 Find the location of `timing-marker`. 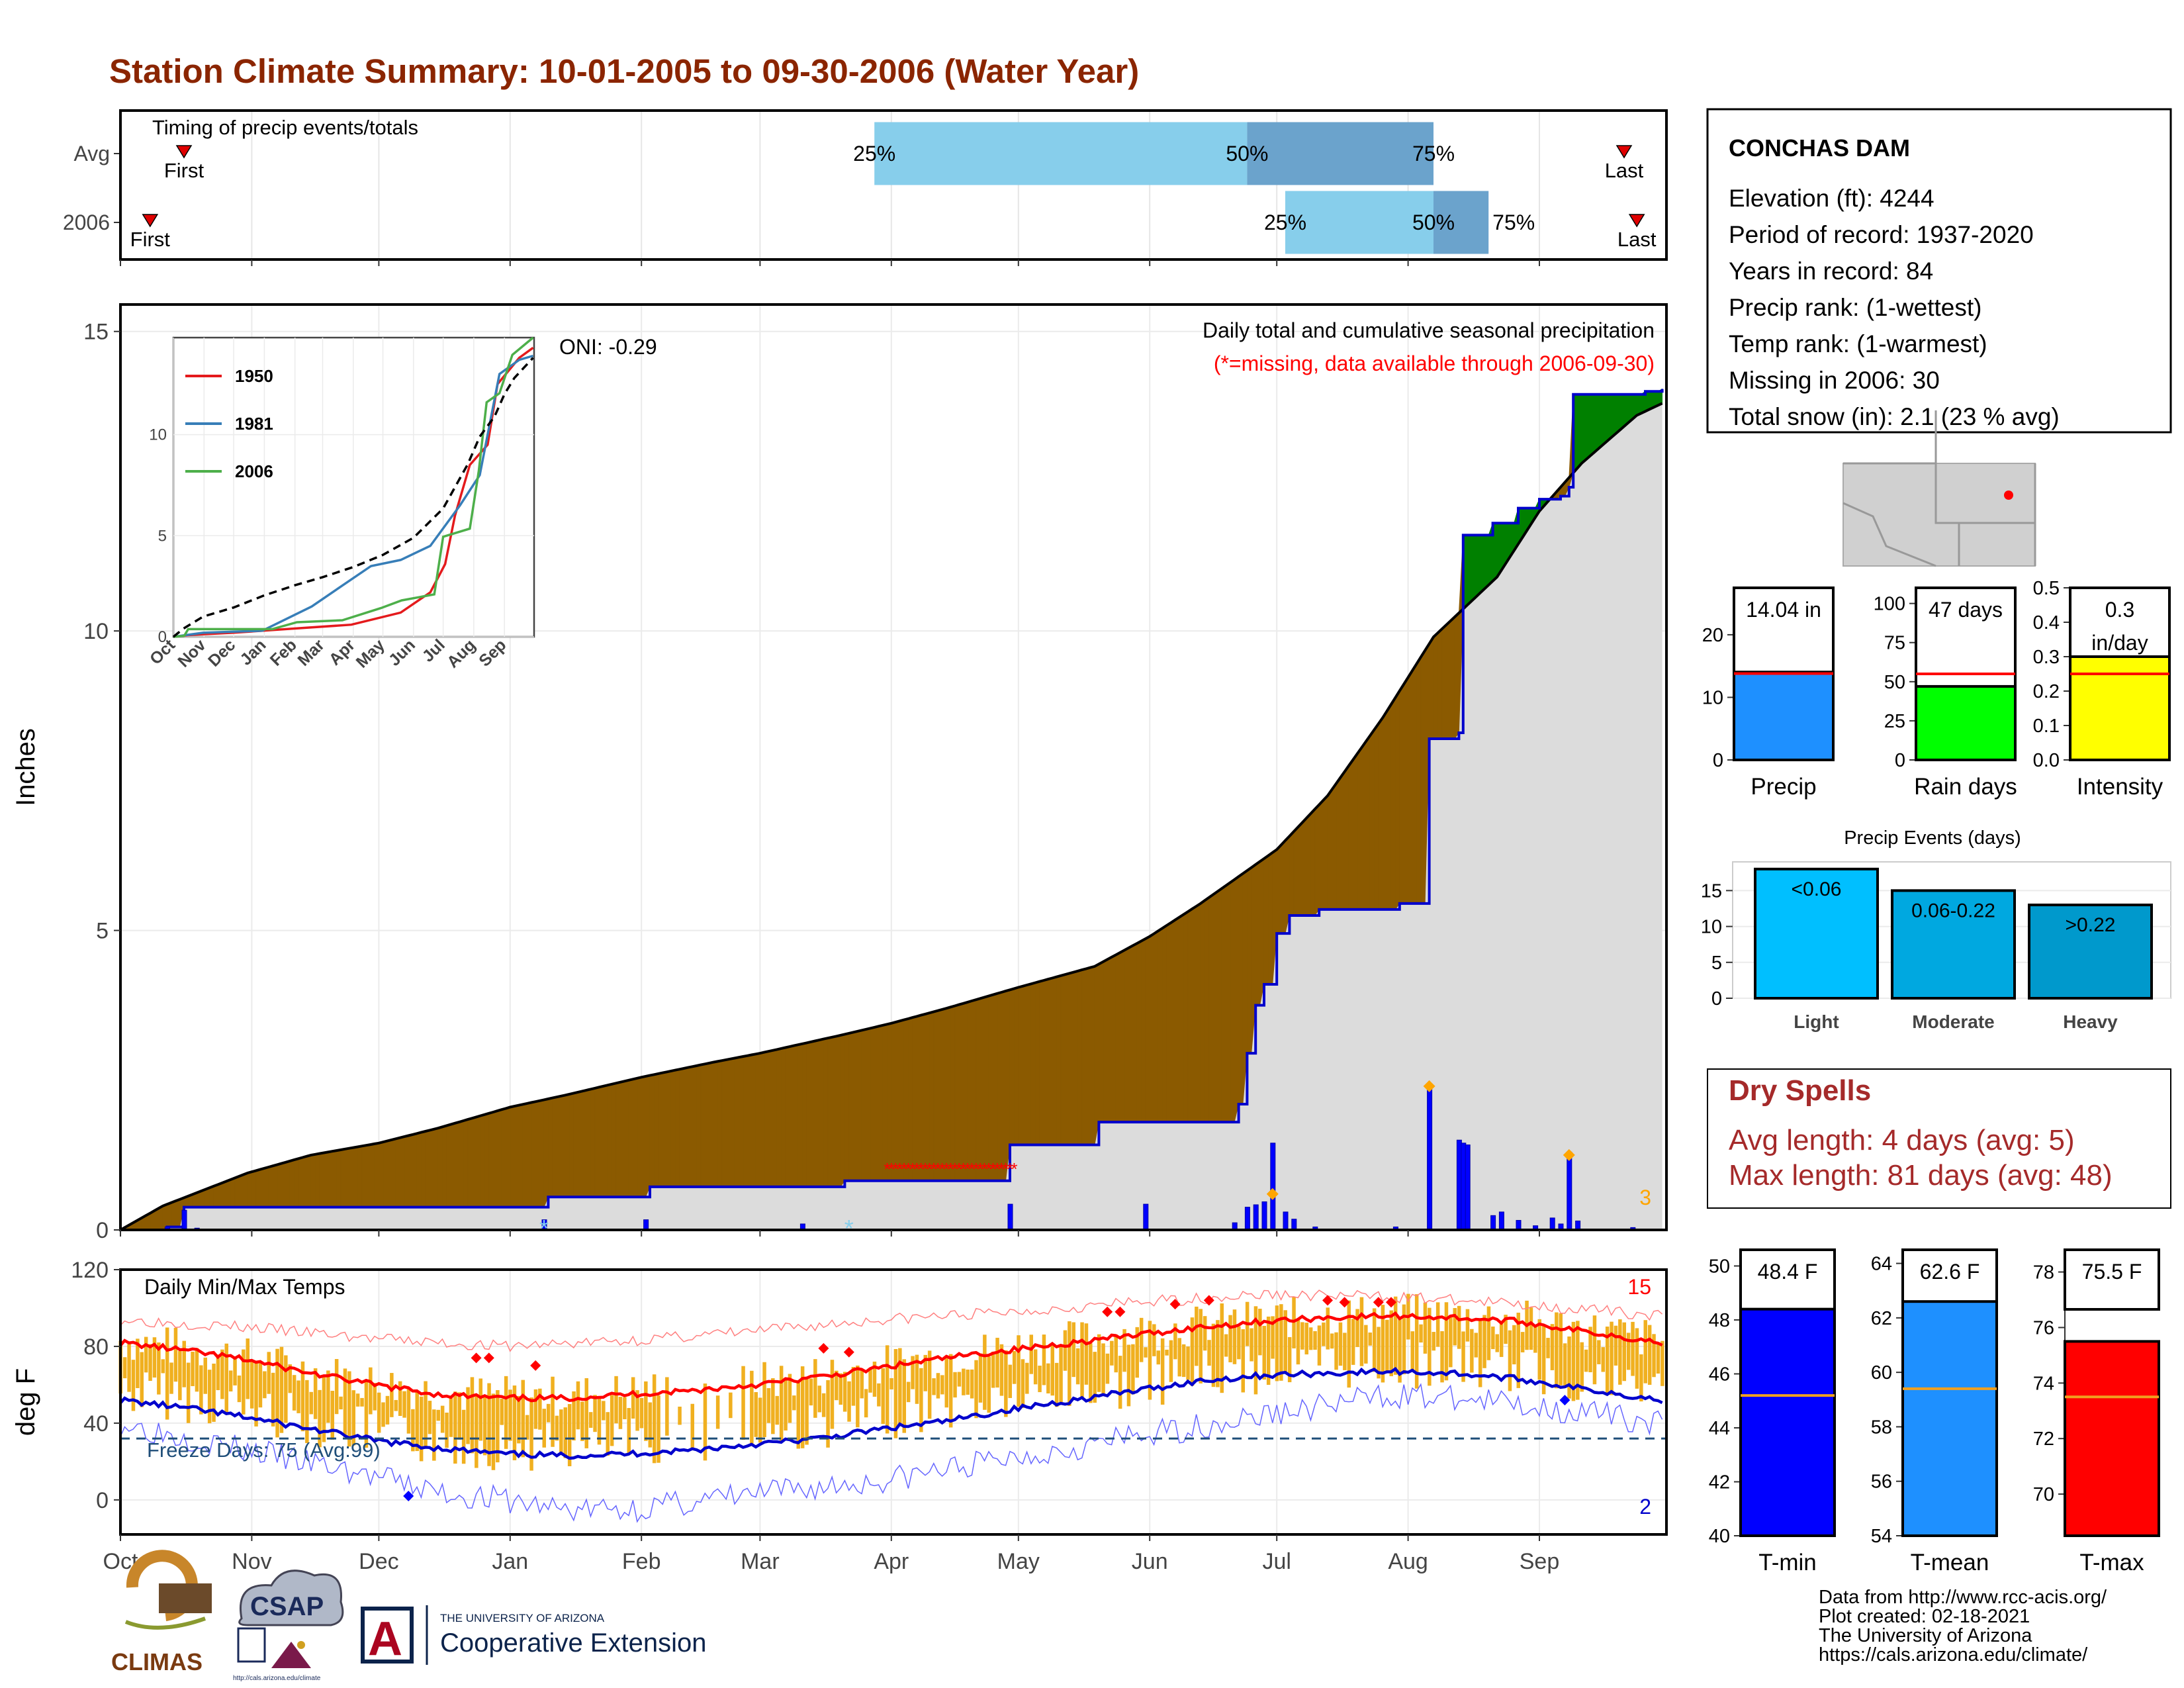

timing-marker is located at coordinates (150, 221).